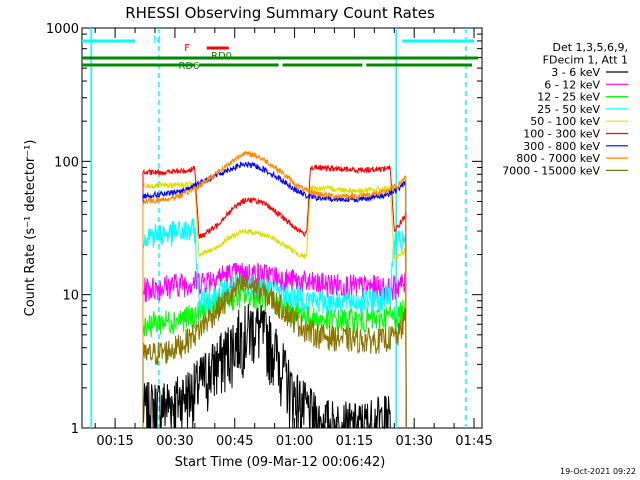 The image size is (640, 480). I want to click on flag-bars: N F RD0 RD6, so click(280, 53).